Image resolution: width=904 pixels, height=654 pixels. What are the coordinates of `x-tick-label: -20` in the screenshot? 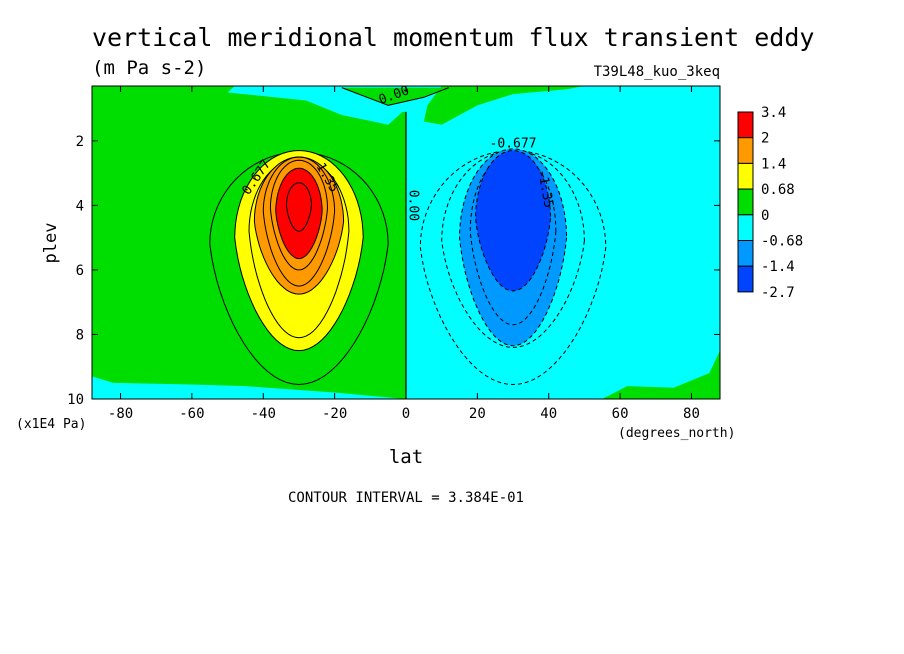 It's located at (334, 414).